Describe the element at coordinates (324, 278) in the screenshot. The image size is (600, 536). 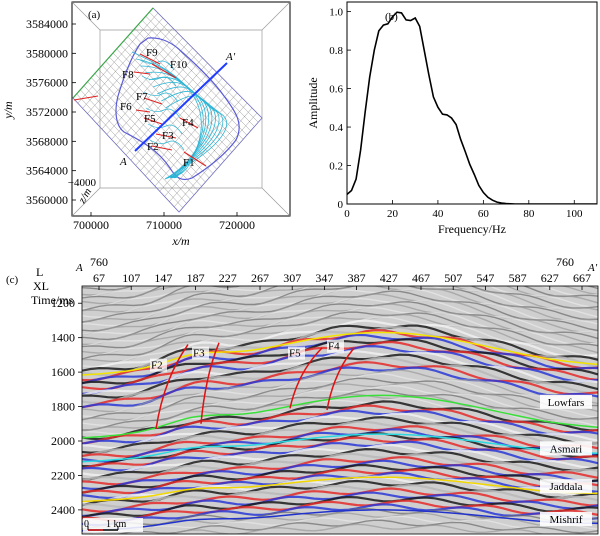
I see `xl-tick-label: 347` at that location.